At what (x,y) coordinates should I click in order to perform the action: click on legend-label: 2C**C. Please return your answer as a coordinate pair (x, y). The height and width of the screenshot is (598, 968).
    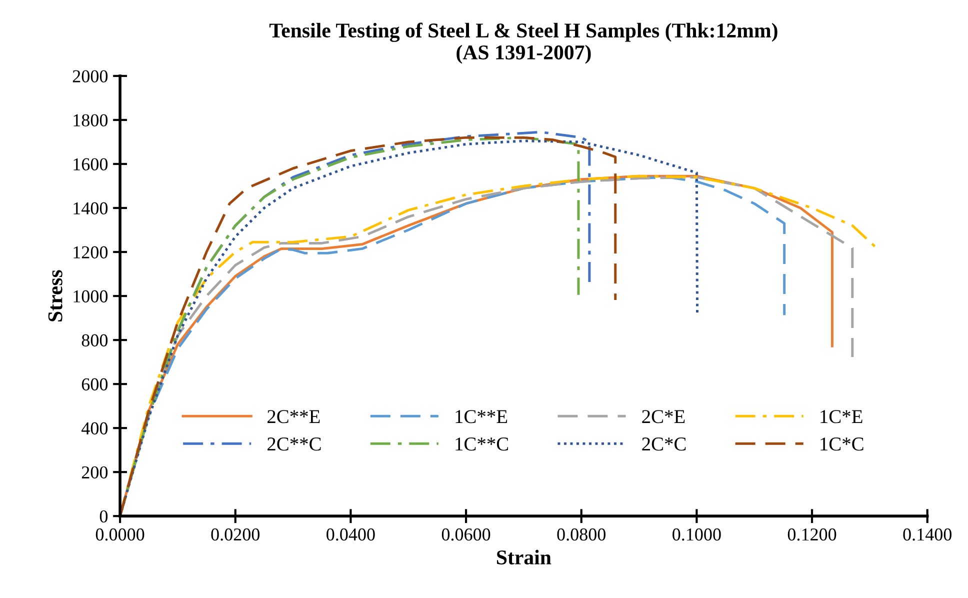
    Looking at the image, I should click on (294, 444).